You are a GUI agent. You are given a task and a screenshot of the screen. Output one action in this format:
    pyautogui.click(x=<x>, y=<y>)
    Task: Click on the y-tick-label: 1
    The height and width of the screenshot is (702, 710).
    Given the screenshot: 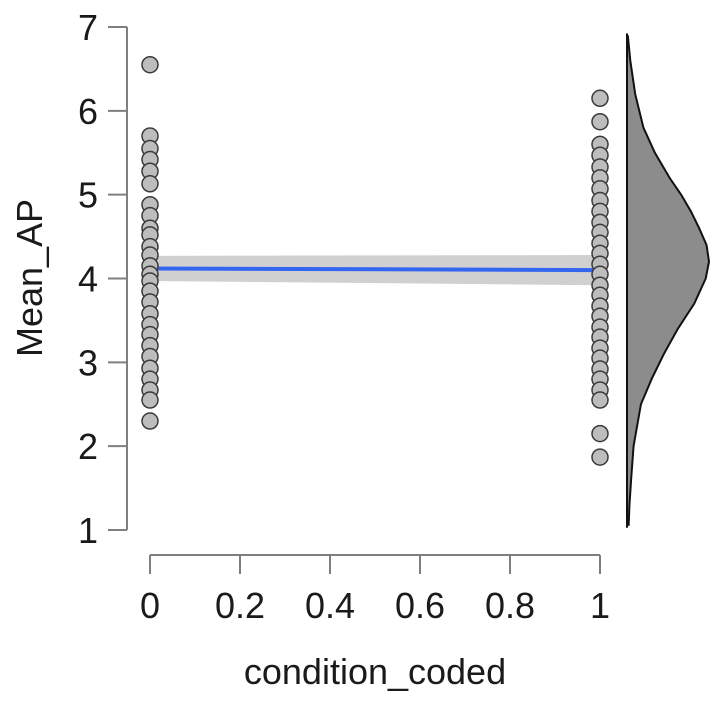 What is the action you would take?
    pyautogui.click(x=88, y=530)
    